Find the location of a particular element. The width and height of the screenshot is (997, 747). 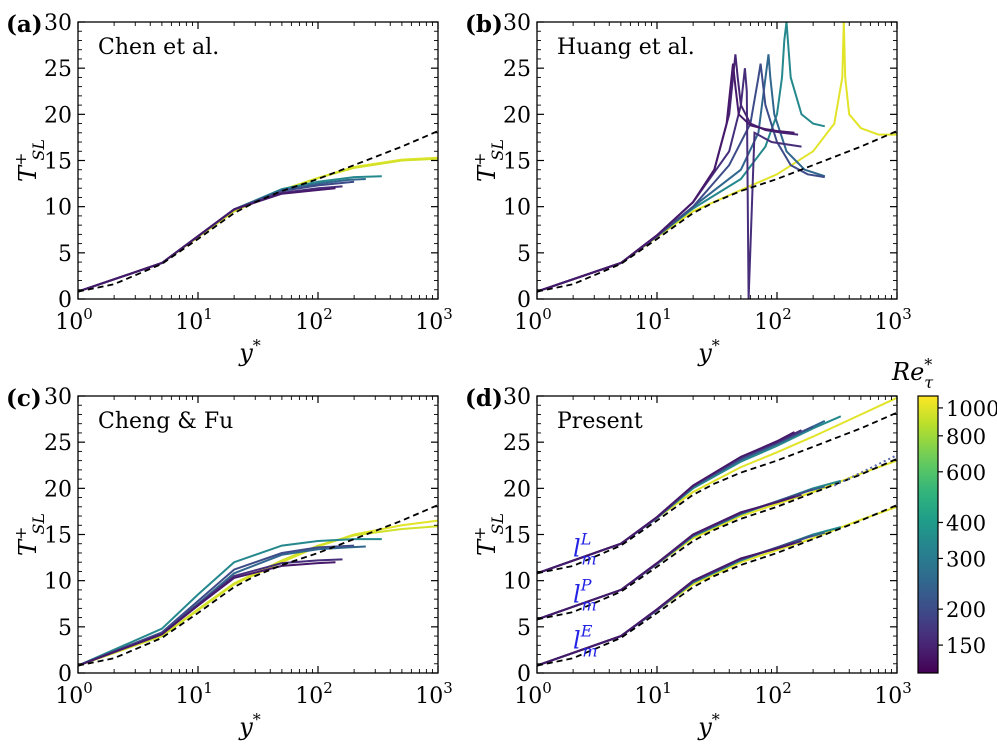

curve-label: lP m is located at coordinates (585, 595).